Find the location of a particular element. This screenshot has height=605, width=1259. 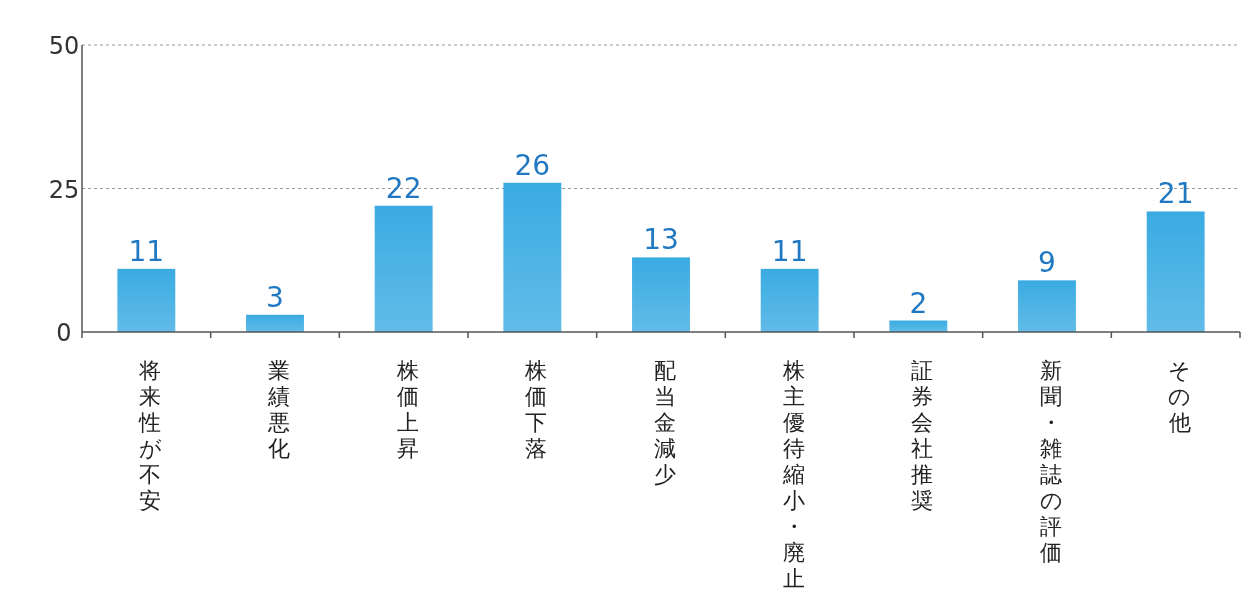

y-tick-label: 50 is located at coordinates (64, 46).